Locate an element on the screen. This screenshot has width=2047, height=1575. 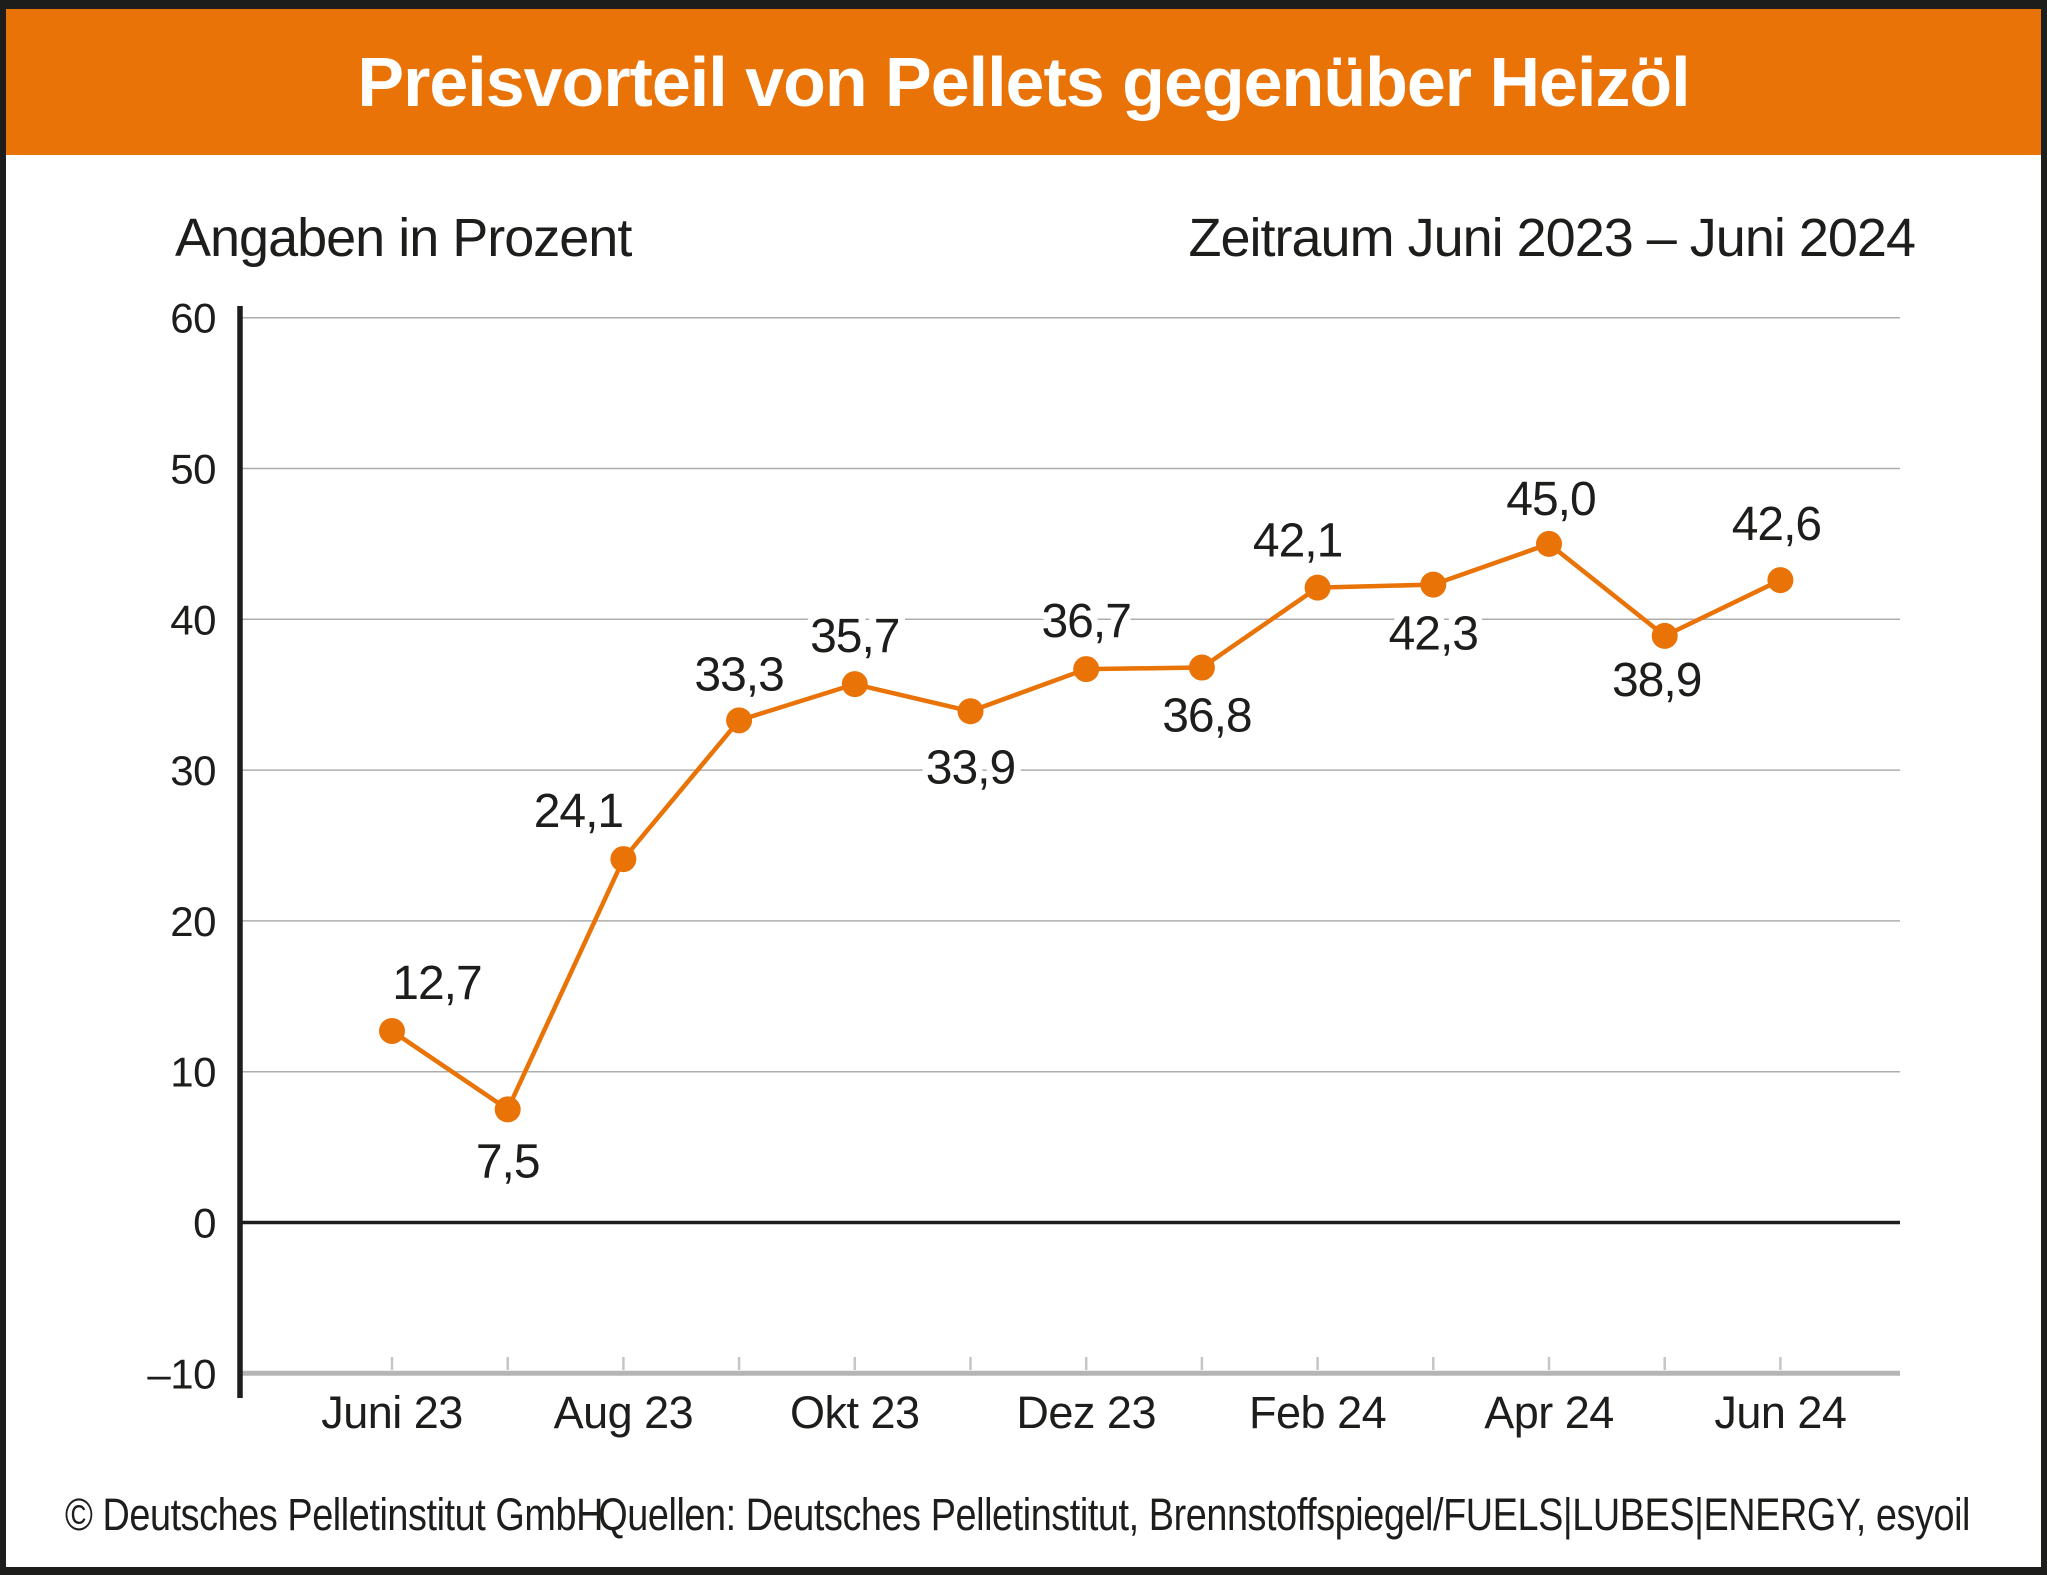
y-axis-label: 10 is located at coordinates (193, 1072).